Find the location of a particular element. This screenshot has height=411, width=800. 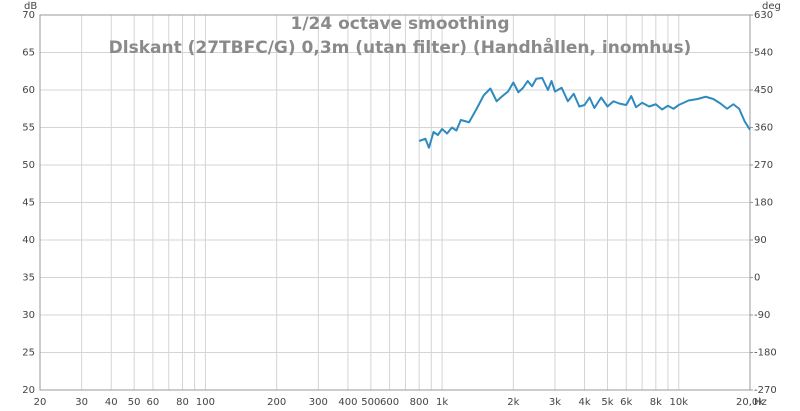

x-unit: Hz is located at coordinates (760, 402).